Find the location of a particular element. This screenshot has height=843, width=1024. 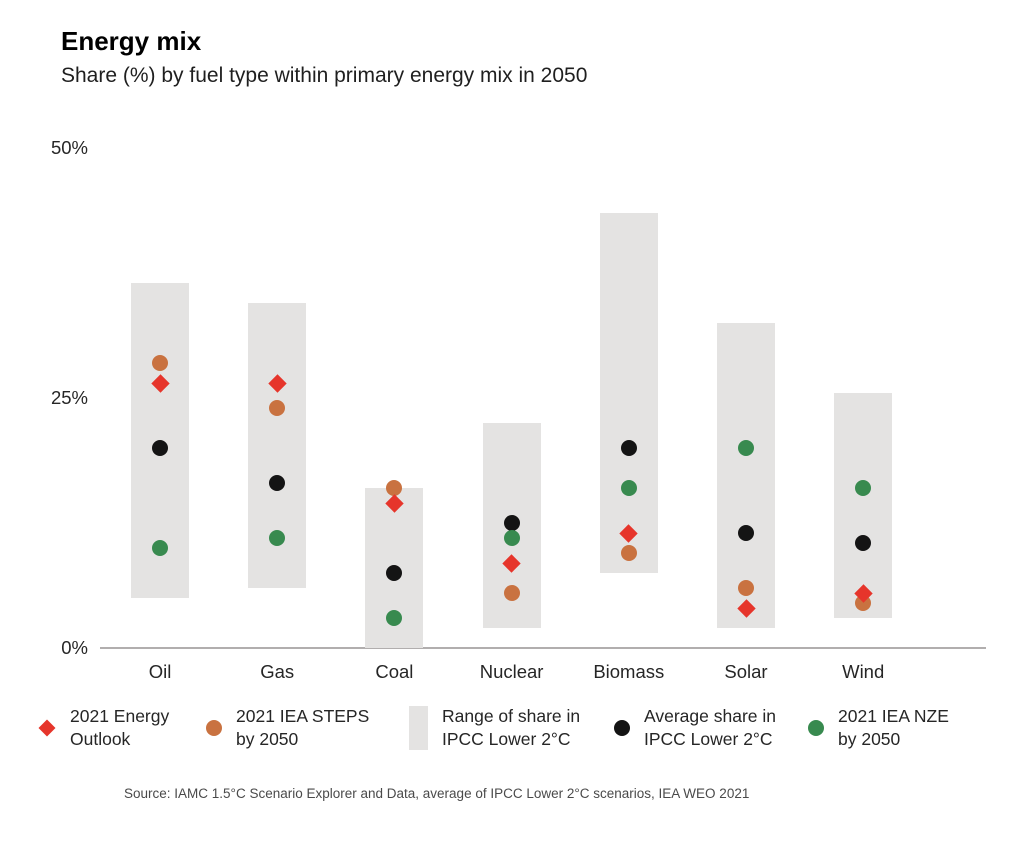

legend-label-line: Average share in is located at coordinates (710, 716).